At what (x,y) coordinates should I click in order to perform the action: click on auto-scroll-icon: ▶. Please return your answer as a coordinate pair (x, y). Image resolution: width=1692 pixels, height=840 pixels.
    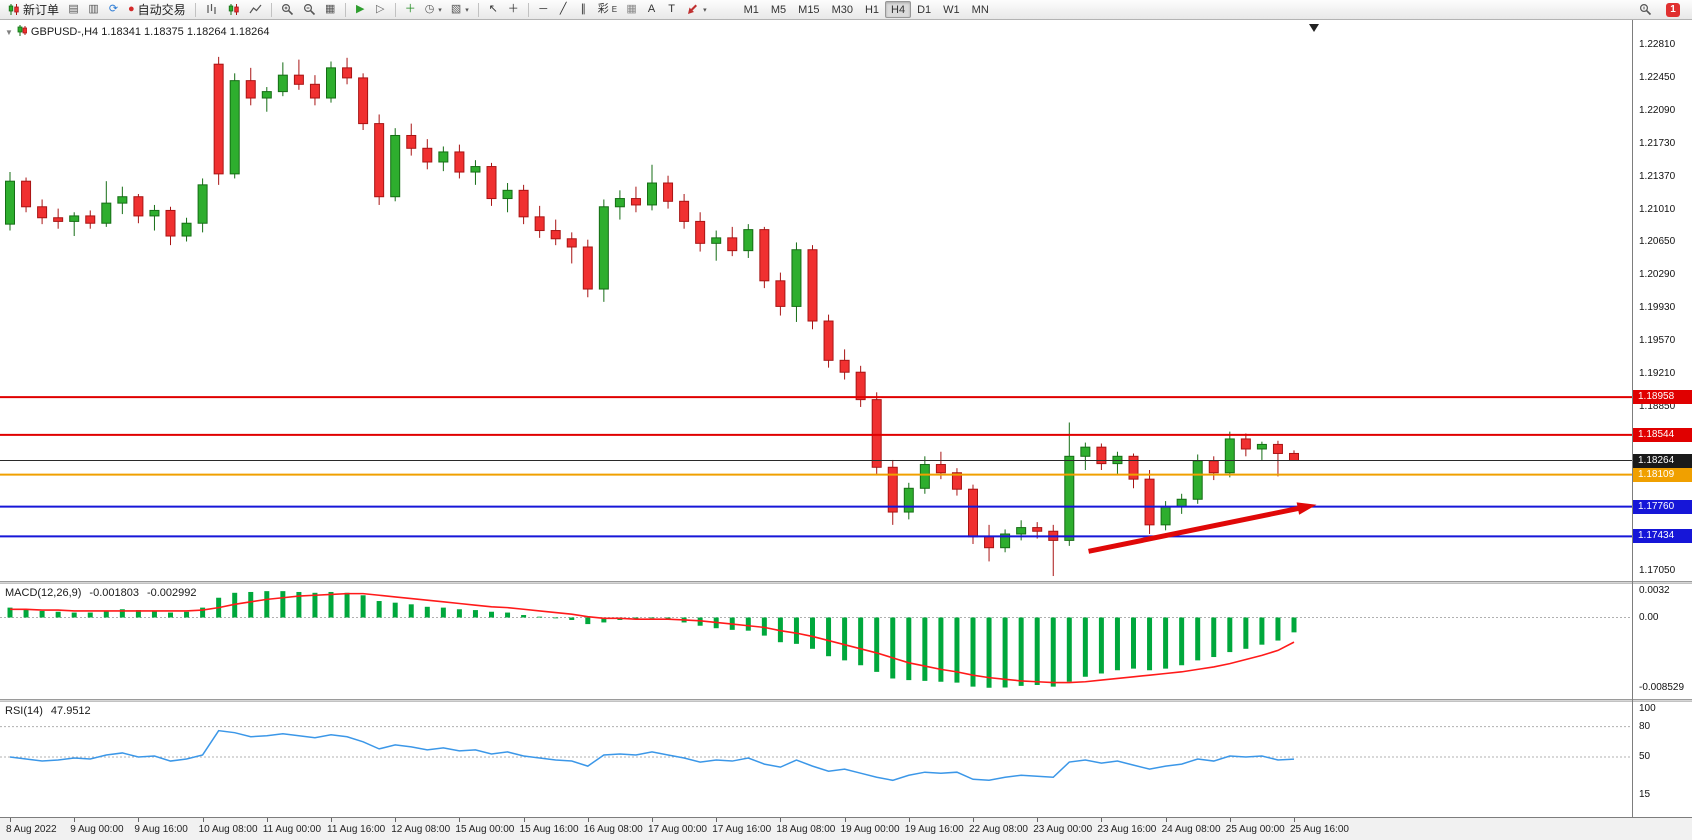
    Looking at the image, I should click on (360, 9).